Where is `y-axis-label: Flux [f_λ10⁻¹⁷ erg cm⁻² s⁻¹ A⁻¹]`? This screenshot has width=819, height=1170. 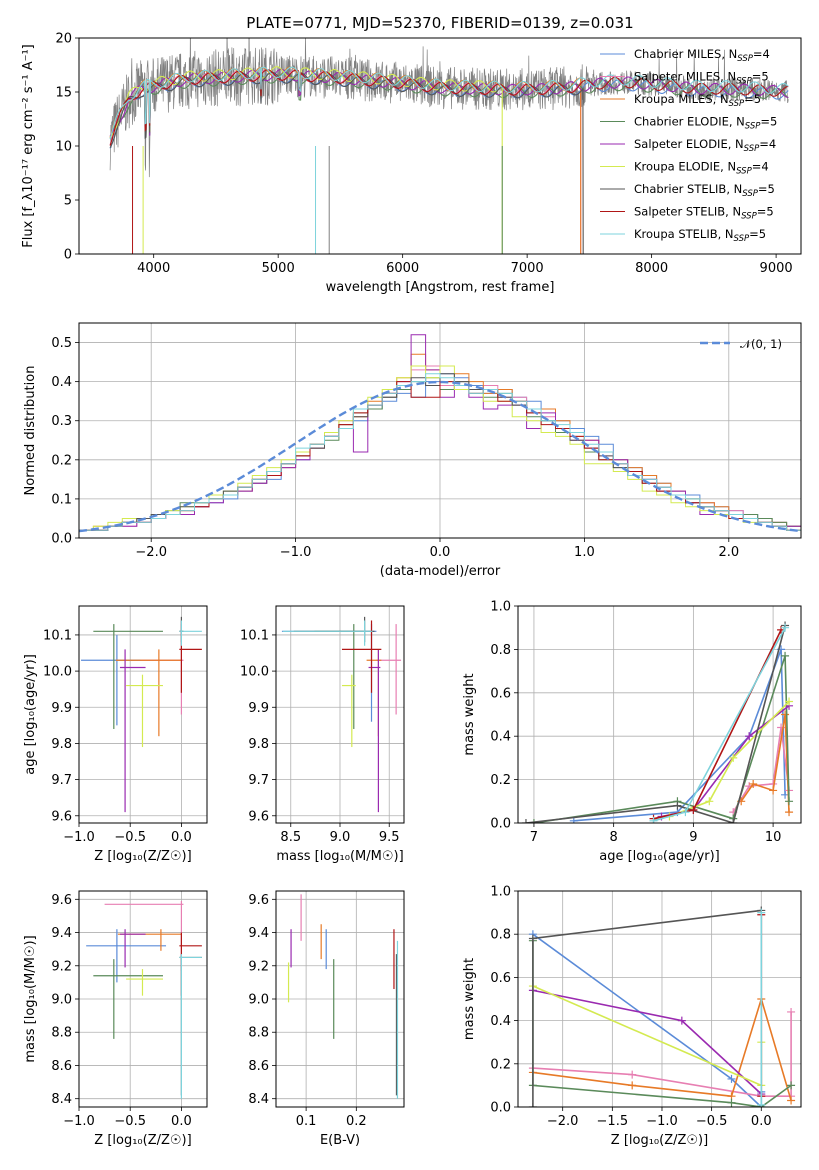
y-axis-label: Flux [f_λ10⁻¹⁷ erg cm⁻² s⁻¹ A⁻¹] is located at coordinates (28, 146).